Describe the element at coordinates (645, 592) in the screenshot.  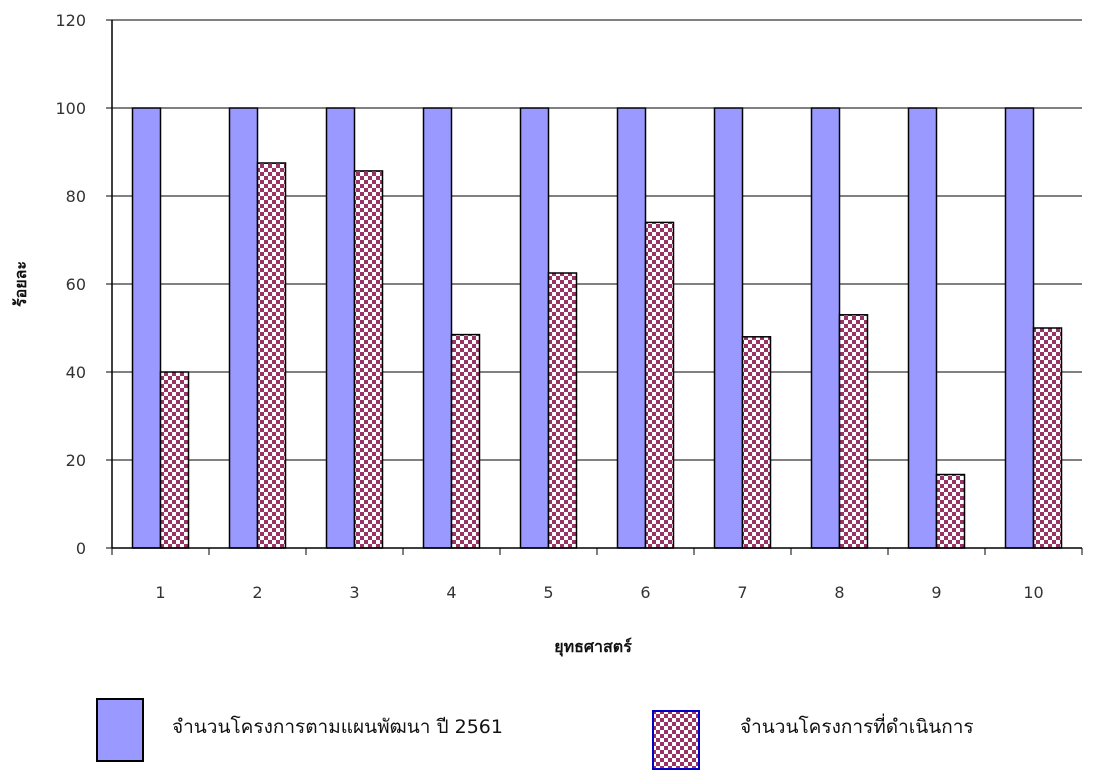
I see `x-tick-label: 6` at that location.